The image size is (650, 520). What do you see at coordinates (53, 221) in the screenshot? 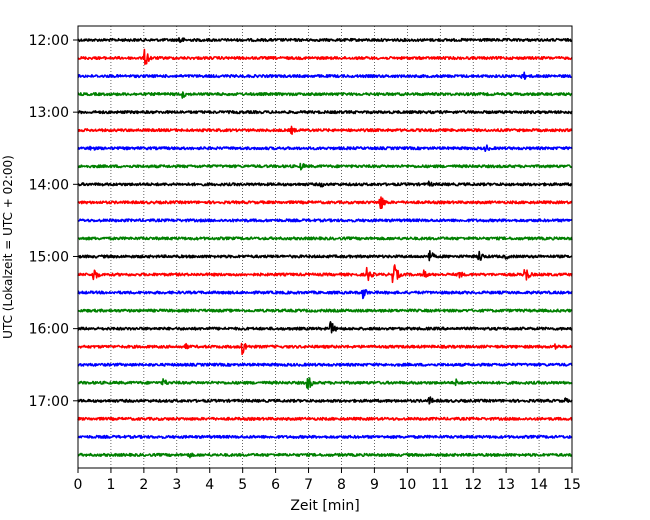
I see `y-axis-ticks: 12:00 13:00 14:00 15:00 16:00 17:00` at bounding box center [53, 221].